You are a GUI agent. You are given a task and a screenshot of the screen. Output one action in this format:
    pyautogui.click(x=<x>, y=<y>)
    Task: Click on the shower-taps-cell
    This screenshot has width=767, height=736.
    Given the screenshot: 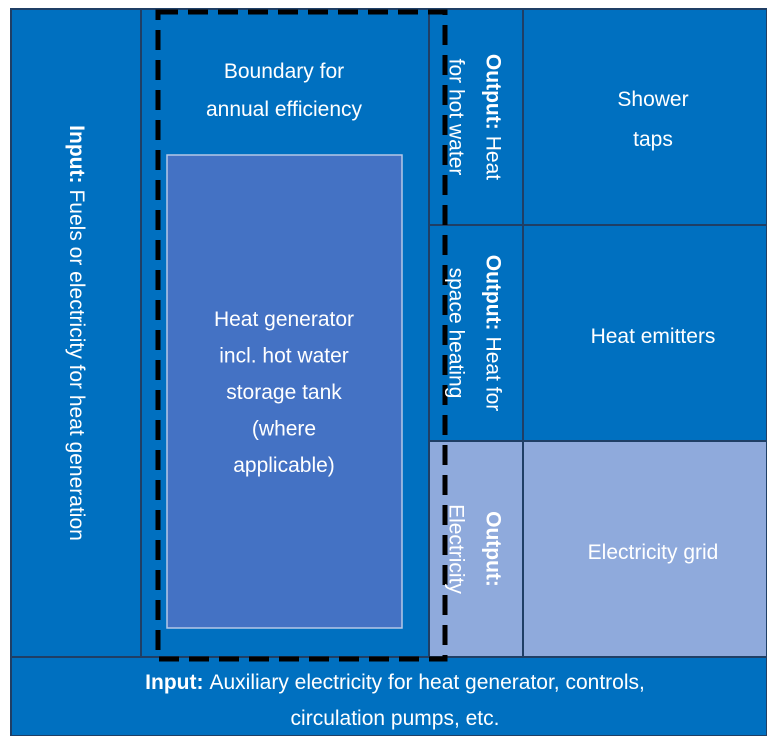 What is the action you would take?
    pyautogui.click(x=644, y=117)
    